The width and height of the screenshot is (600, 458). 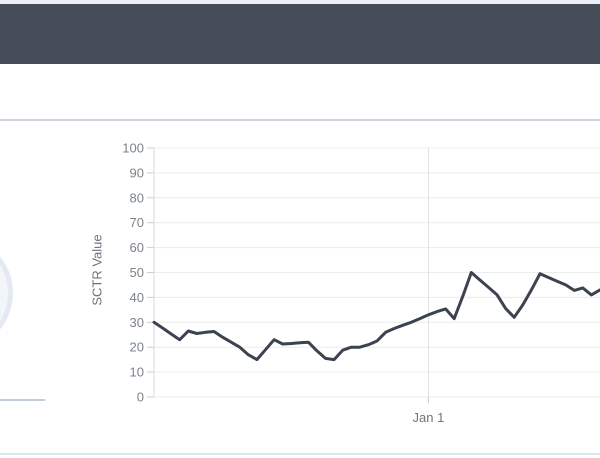 I want to click on panel-divider, so click(x=300, y=120).